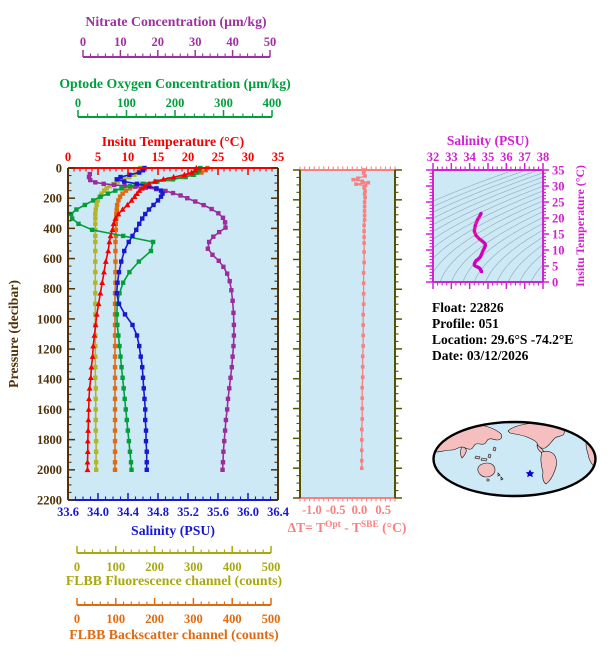 The width and height of the screenshot is (609, 663). I want to click on svg-text: 36.4, so click(278, 512).